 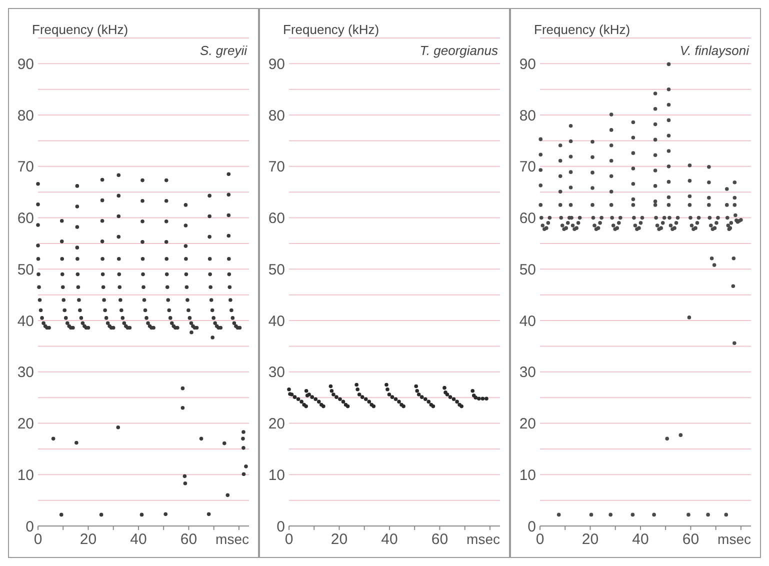 What do you see at coordinates (459, 50) in the screenshot?
I see `chart-title: T. georgianus` at bounding box center [459, 50].